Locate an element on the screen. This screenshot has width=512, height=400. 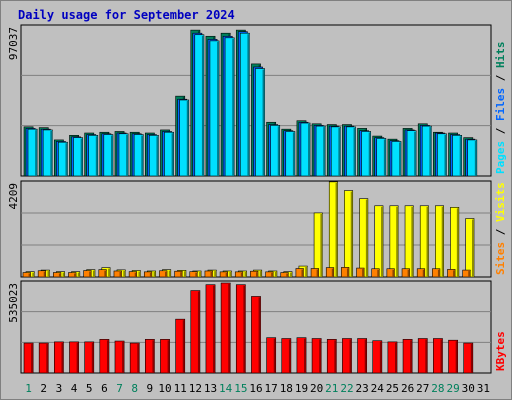
bar-pages-day-13-shade is located at coordinates (218, 109).